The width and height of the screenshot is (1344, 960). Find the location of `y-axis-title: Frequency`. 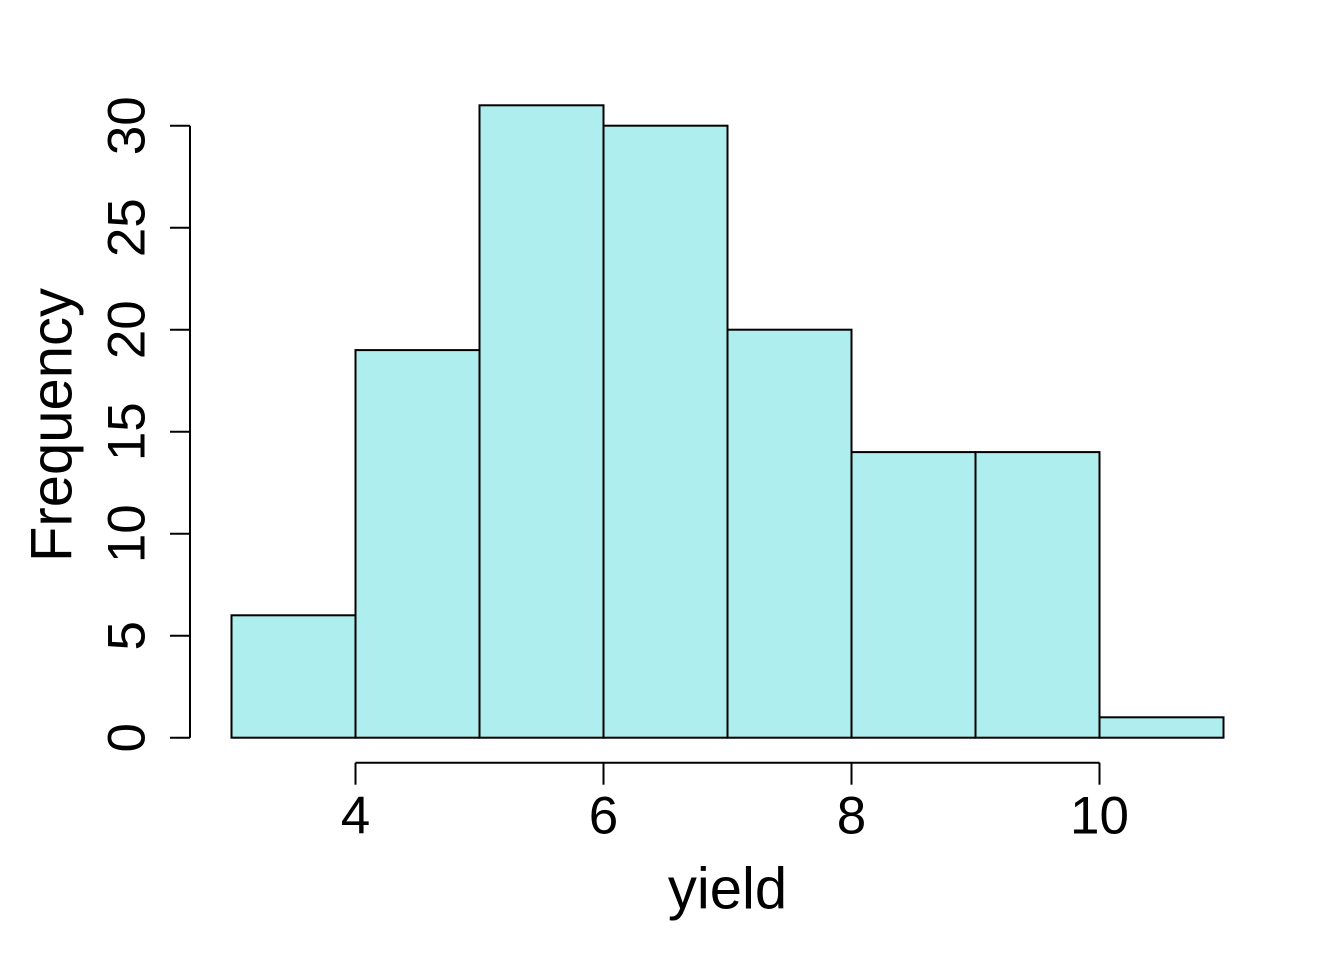

y-axis-title: Frequency is located at coordinates (52, 425).